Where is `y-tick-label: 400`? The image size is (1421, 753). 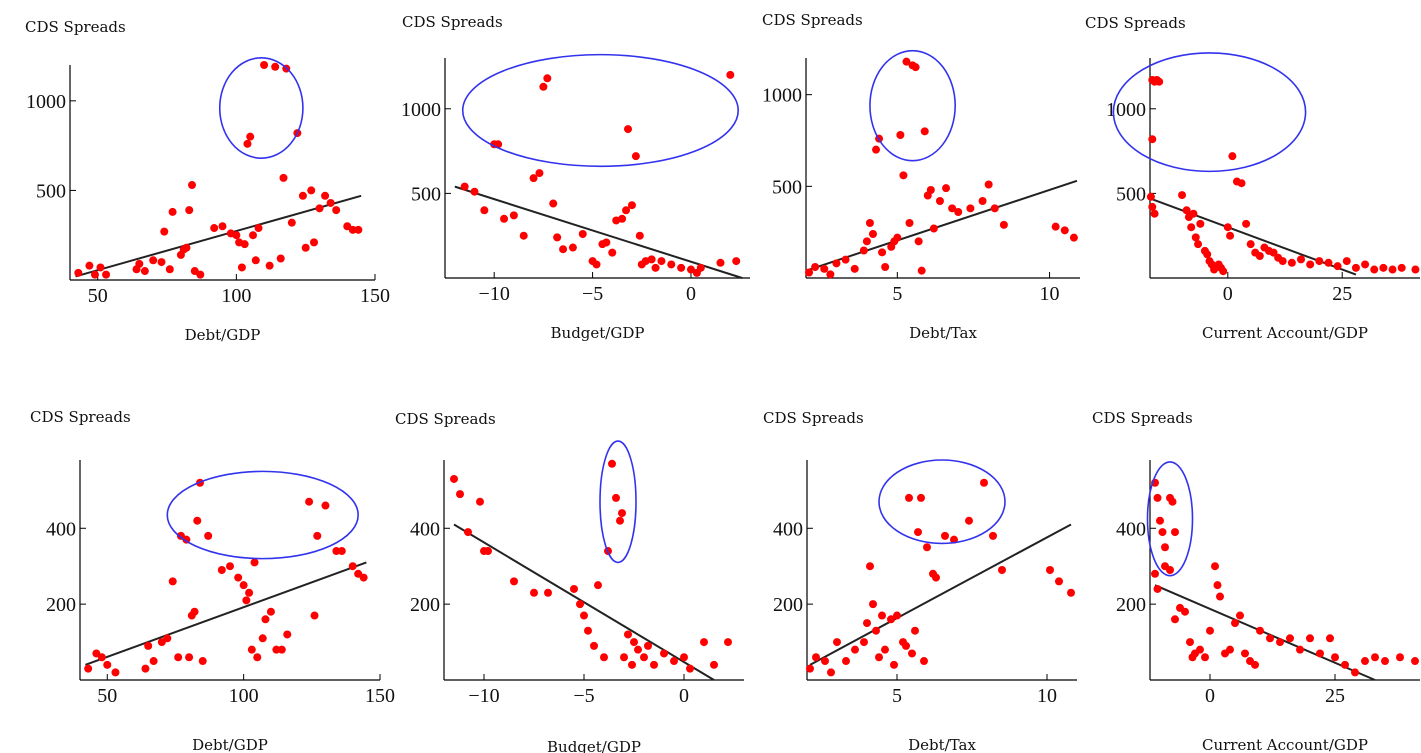
y-tick-label: 400 is located at coordinates (61, 529).